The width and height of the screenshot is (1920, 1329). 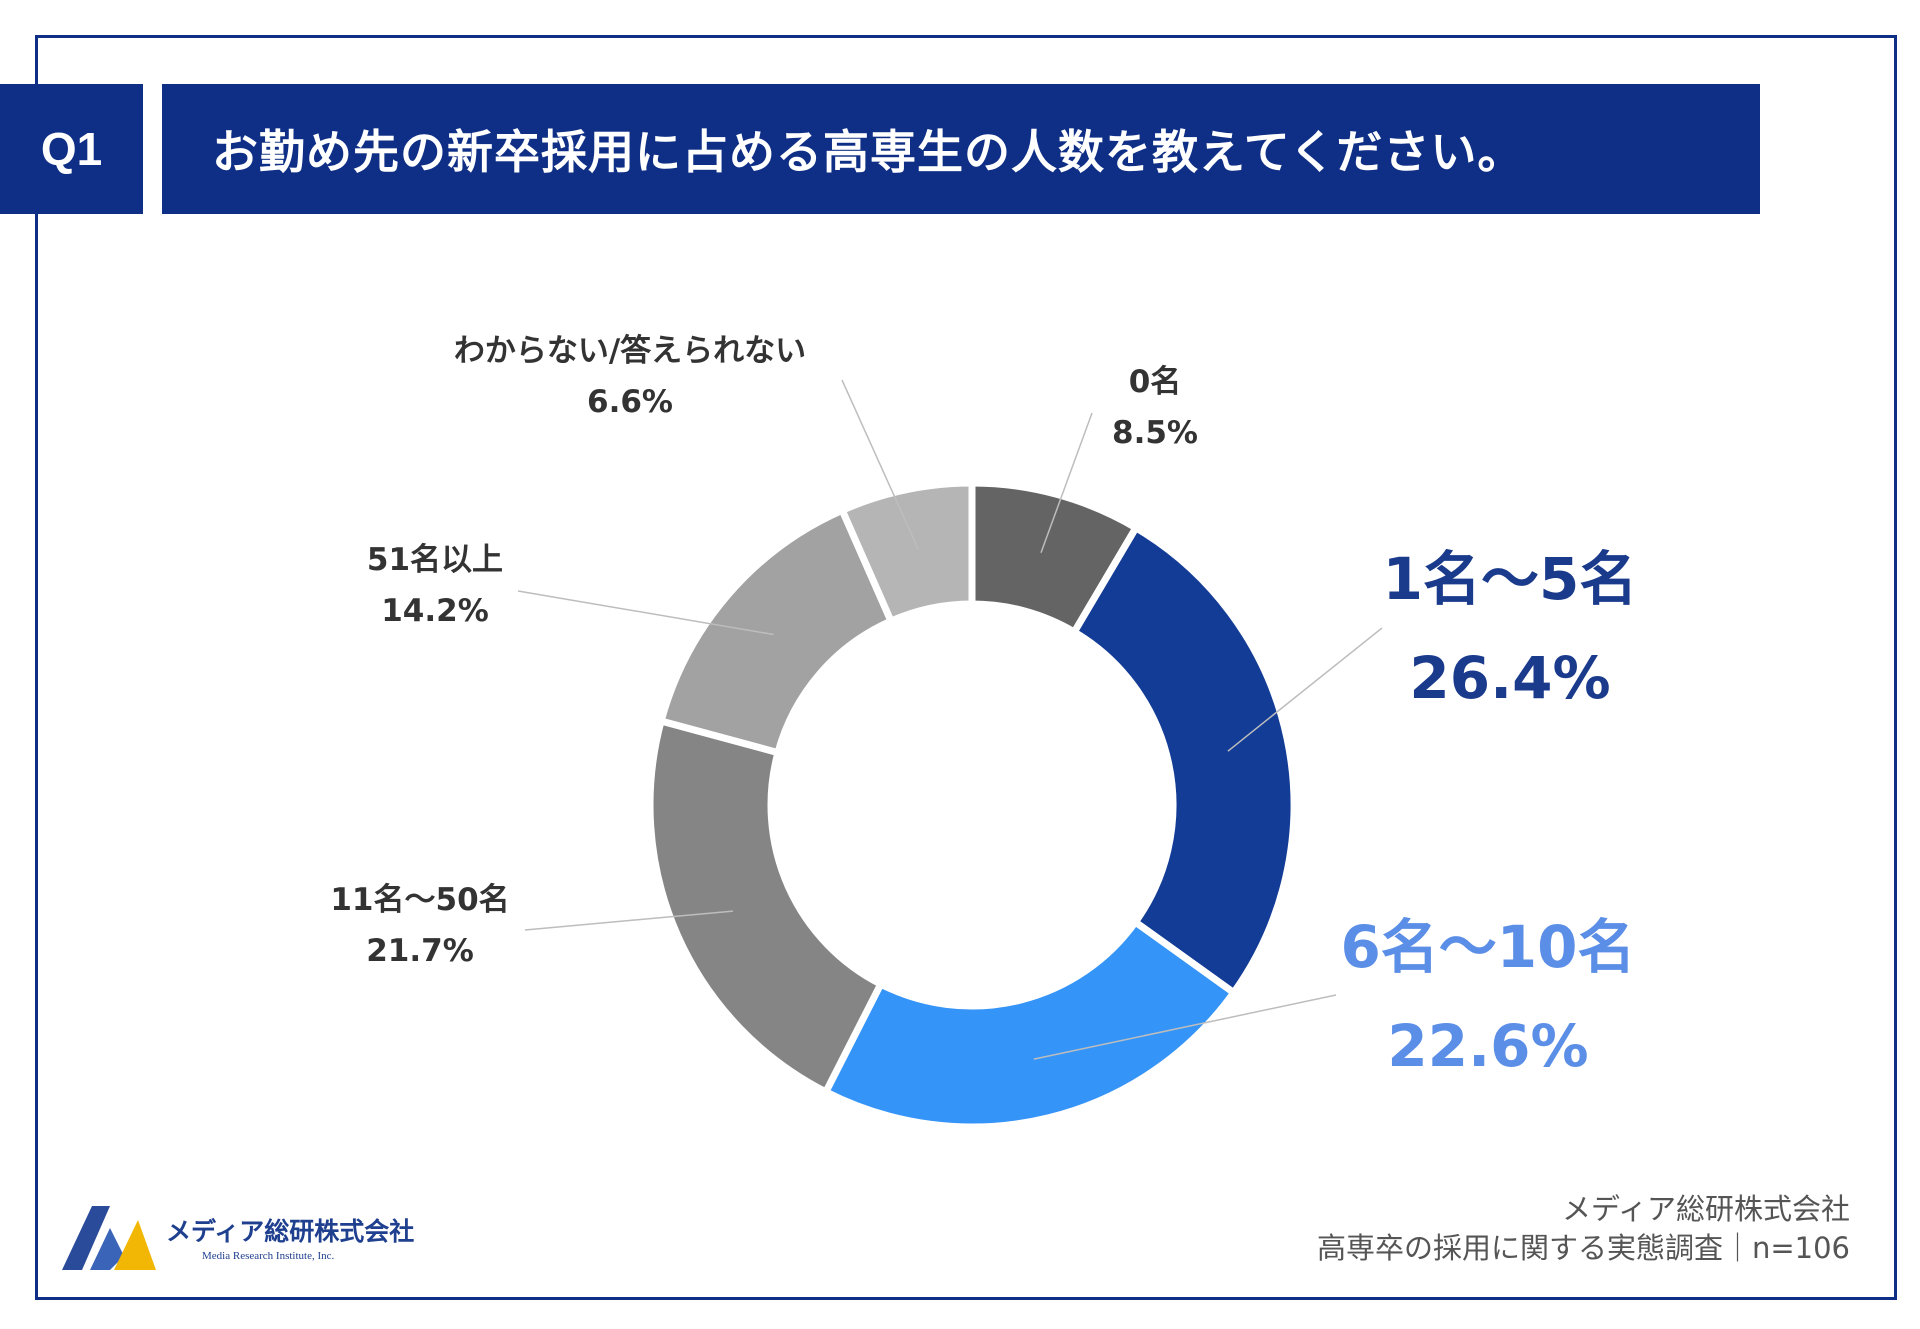 What do you see at coordinates (1510, 628) in the screenshot?
I see `slice-label-1-to-5: 1名〜5名 26.4%` at bounding box center [1510, 628].